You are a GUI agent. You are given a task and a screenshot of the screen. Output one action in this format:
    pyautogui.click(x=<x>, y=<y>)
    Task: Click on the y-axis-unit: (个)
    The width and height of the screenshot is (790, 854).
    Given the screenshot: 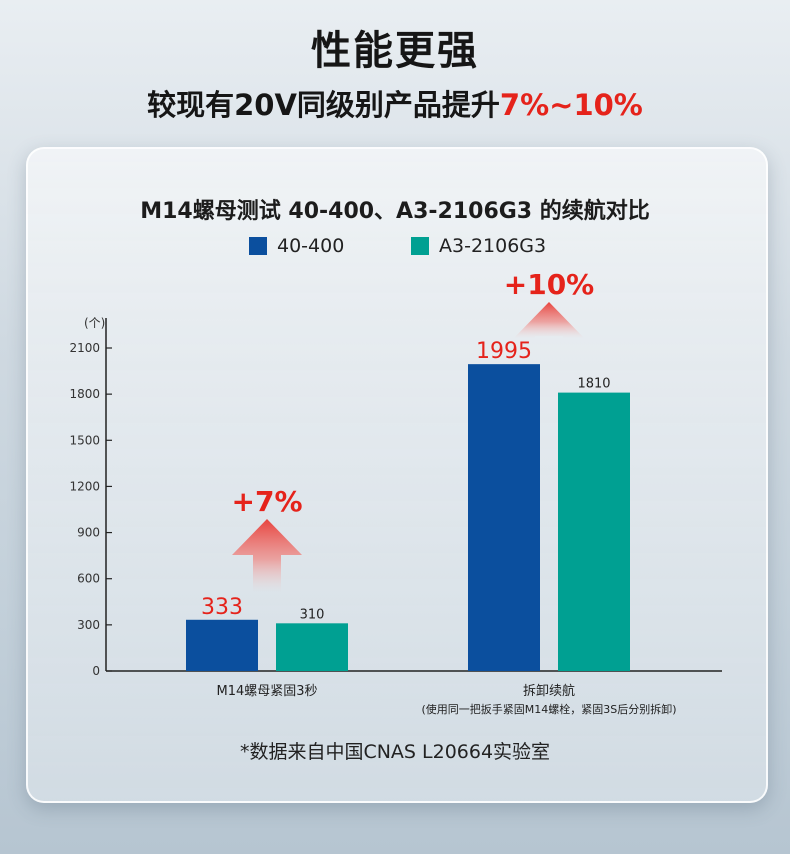 What is the action you would take?
    pyautogui.click(x=94, y=323)
    